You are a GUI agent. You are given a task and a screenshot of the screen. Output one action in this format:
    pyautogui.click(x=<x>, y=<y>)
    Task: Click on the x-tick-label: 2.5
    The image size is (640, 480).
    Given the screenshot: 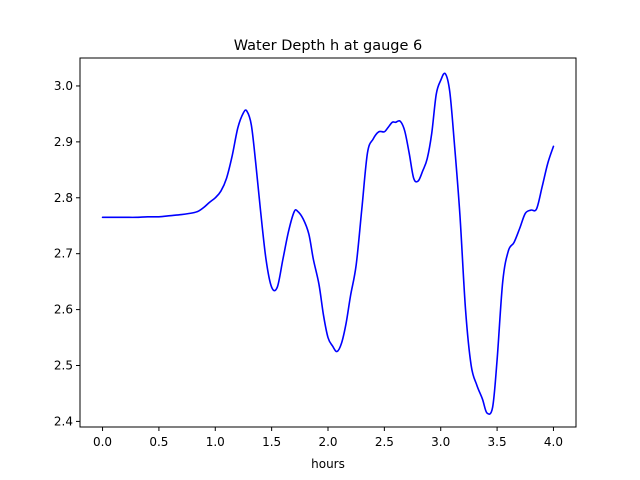 What is the action you would take?
    pyautogui.click(x=384, y=442)
    